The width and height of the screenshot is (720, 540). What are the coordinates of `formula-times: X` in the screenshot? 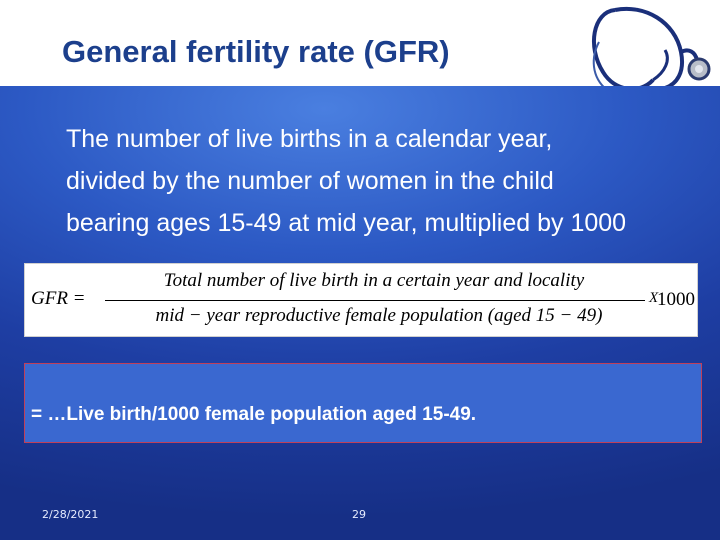 It's located at (654, 298).